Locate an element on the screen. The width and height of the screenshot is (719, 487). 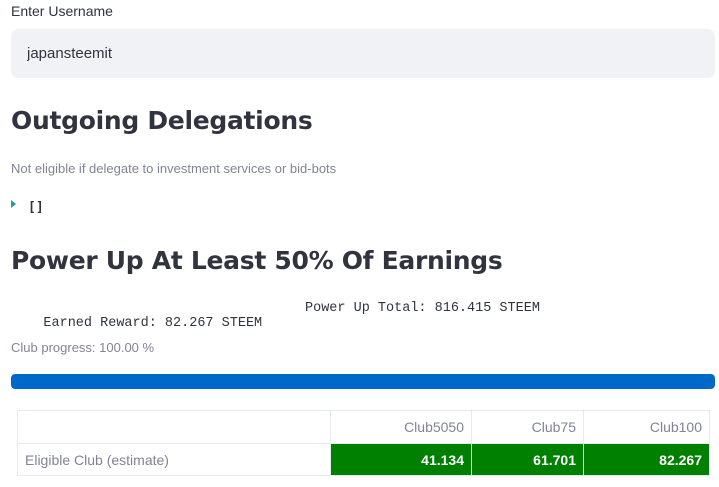
column-header-club5050: Club5050 is located at coordinates (401, 427).